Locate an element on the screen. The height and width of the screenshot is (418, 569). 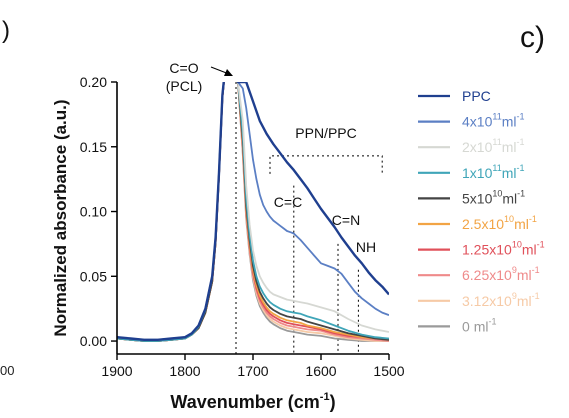
y-tick-label: 0.20 is located at coordinates (93, 82).